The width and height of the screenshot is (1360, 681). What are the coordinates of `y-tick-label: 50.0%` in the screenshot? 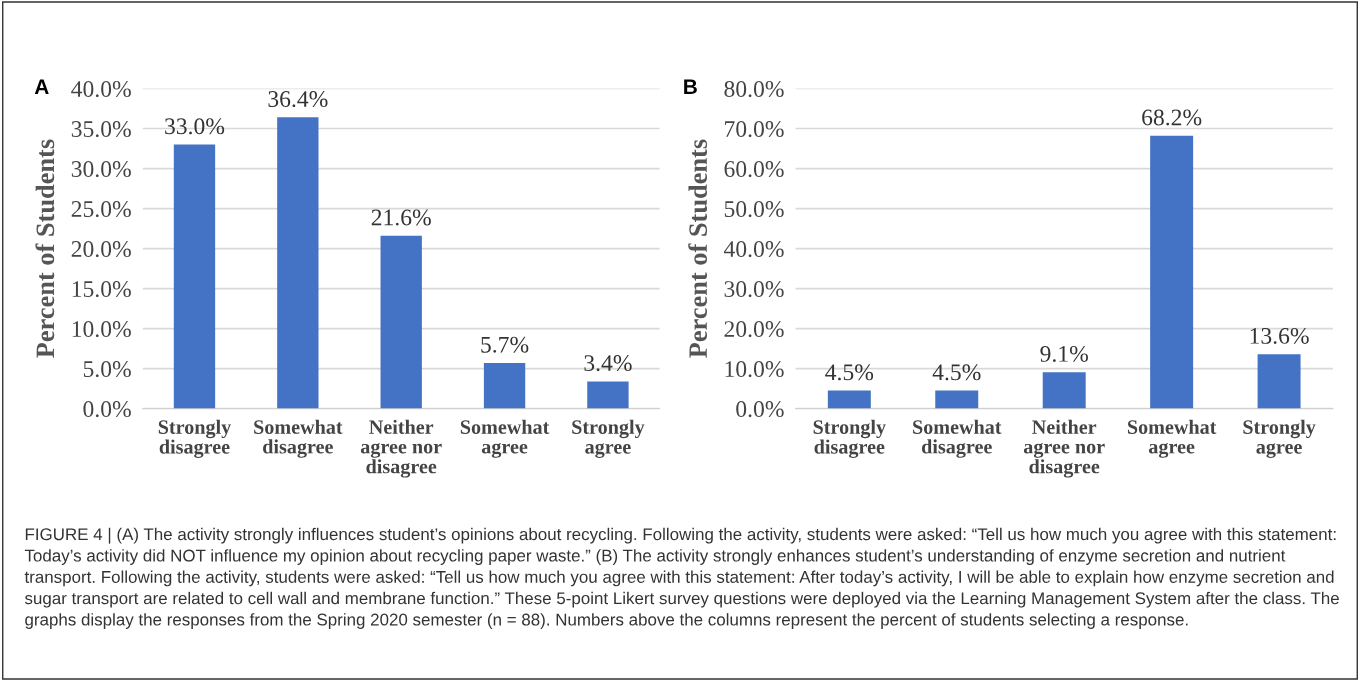 It's located at (754, 209).